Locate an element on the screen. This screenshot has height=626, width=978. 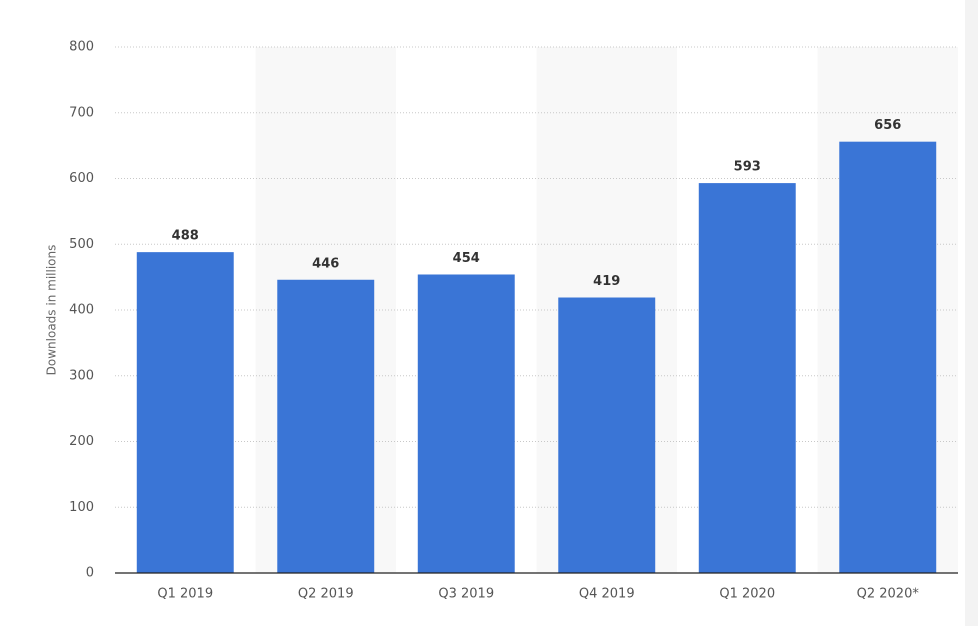
x-tick-label: Q1 2020 is located at coordinates (747, 594).